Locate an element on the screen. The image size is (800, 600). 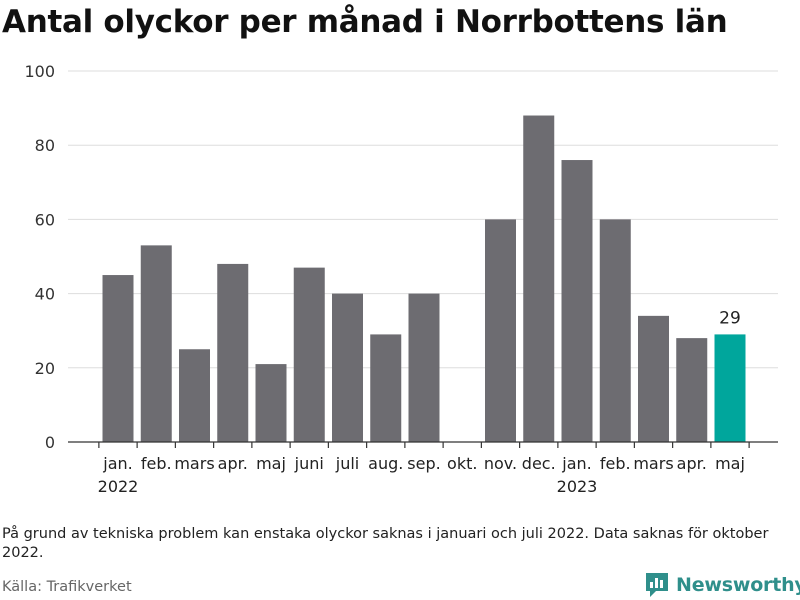
x-tick-label: sep. is located at coordinates (423, 463).